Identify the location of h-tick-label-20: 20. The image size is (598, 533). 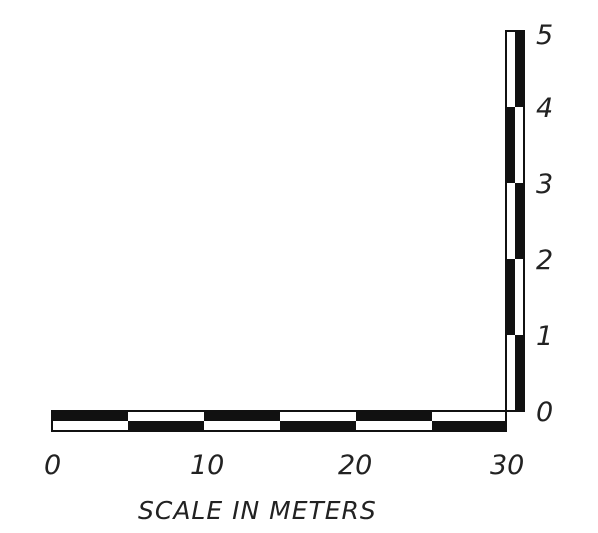
(355, 465).